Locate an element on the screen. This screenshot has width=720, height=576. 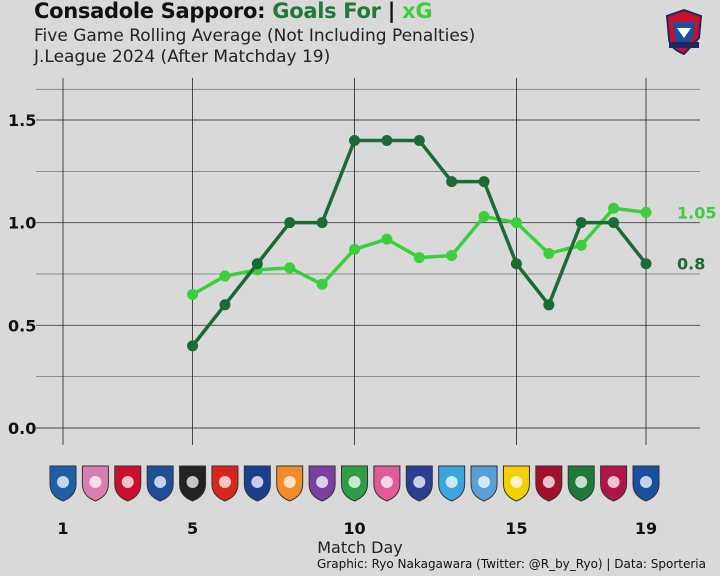
x-axis-label: Match Day is located at coordinates (360, 547).